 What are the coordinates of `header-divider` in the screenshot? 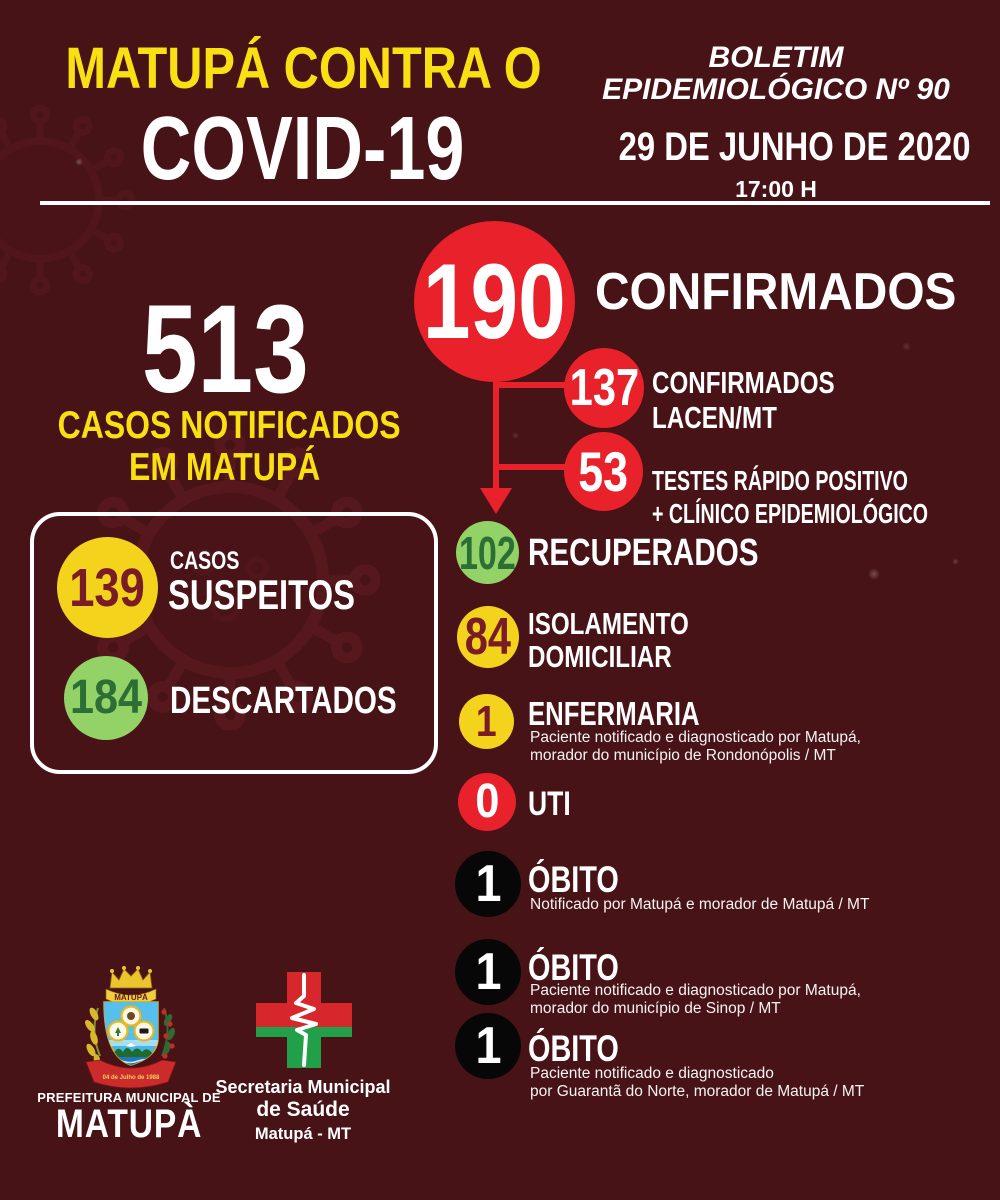 It's located at (515, 203).